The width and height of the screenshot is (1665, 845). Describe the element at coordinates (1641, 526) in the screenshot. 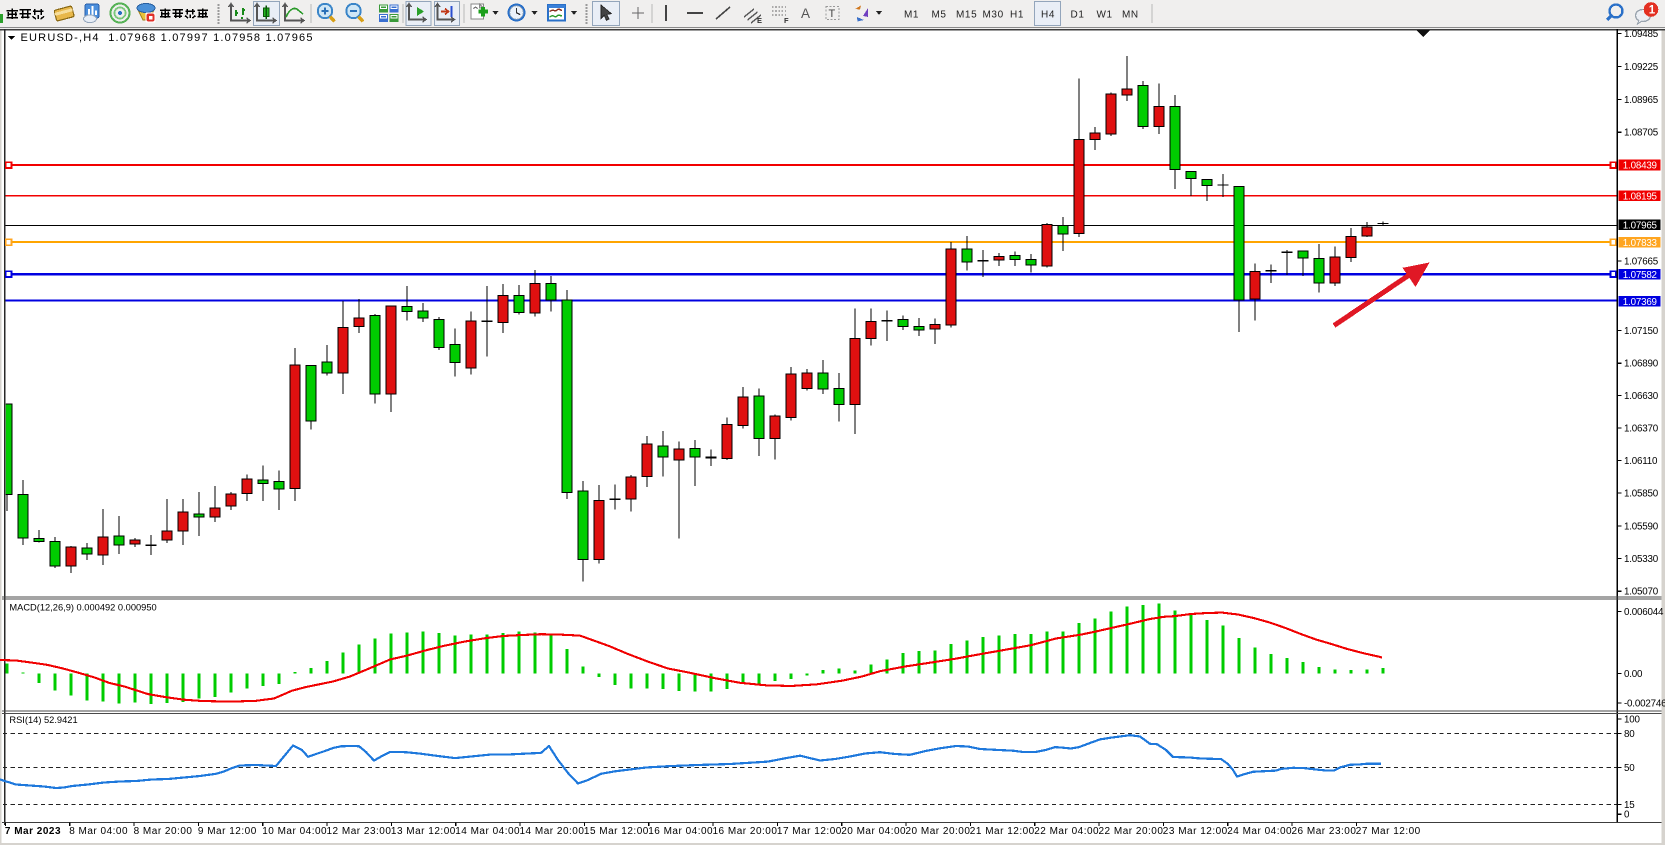

I see `svg-text: 1.05590` at that location.